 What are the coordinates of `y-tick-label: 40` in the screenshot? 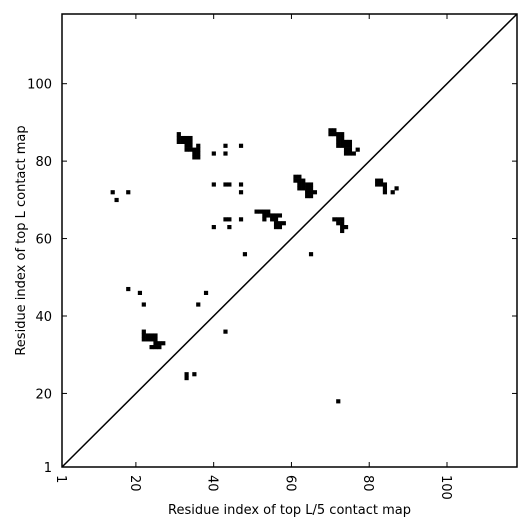 It's located at (43, 317).